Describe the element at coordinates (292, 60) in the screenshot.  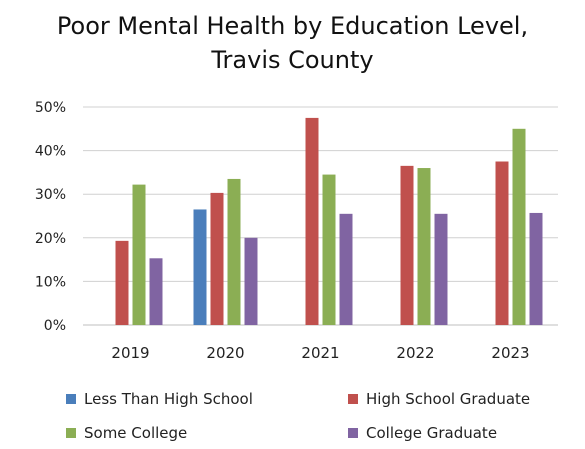
I see `chart-title-line-2: Travis County` at that location.